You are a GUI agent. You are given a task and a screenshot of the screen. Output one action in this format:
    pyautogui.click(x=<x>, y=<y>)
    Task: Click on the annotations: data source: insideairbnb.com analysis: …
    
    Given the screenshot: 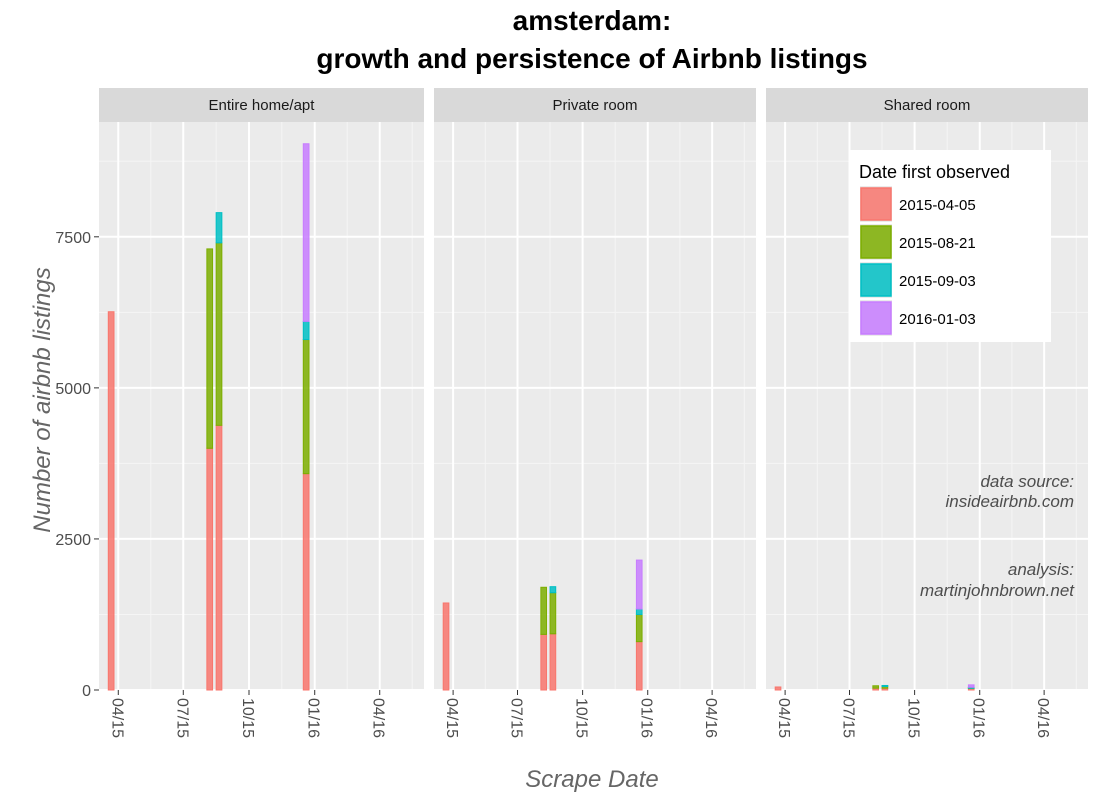 What is the action you would take?
    pyautogui.click(x=997, y=536)
    